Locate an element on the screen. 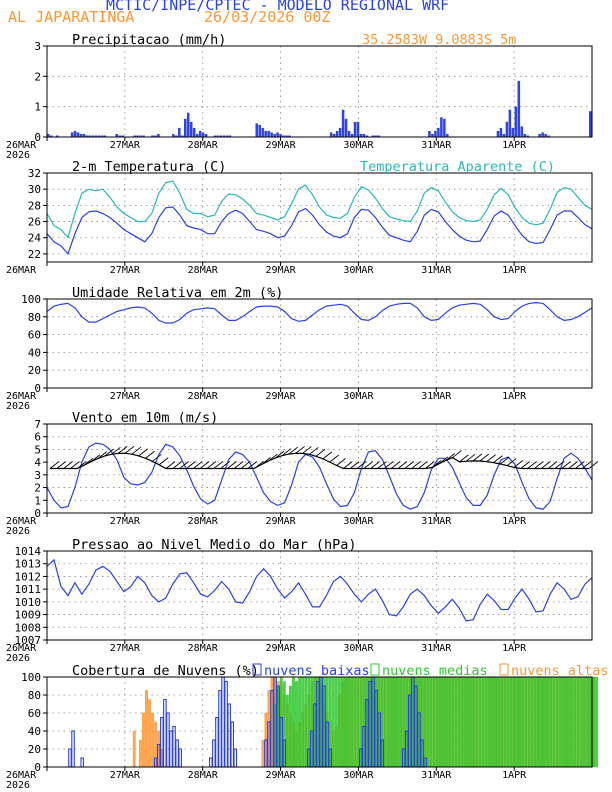 This screenshot has height=792, width=612. ytick-label: 60 is located at coordinates (34, 335).